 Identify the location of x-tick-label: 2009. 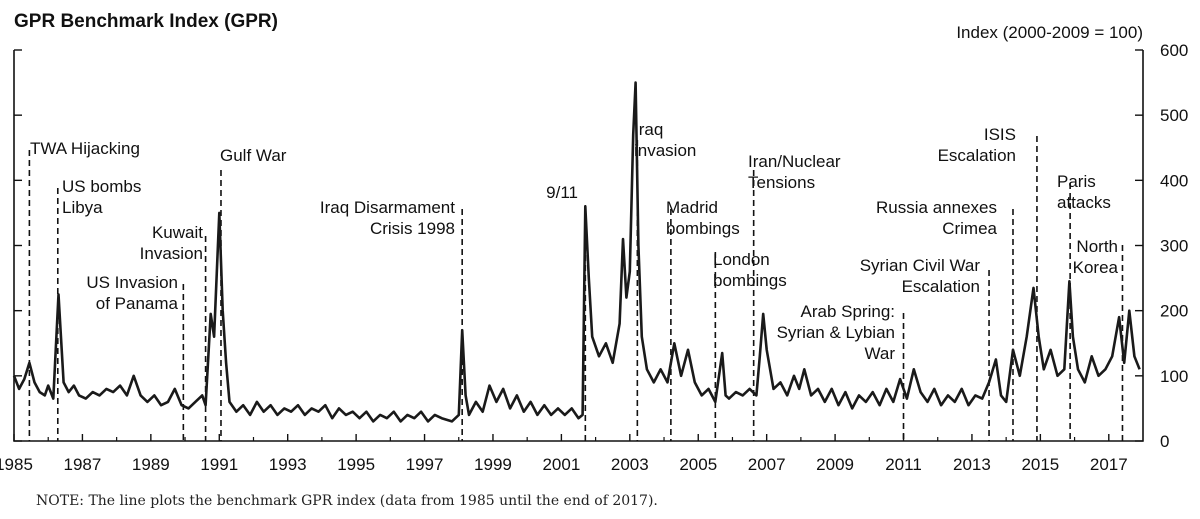
(835, 464).